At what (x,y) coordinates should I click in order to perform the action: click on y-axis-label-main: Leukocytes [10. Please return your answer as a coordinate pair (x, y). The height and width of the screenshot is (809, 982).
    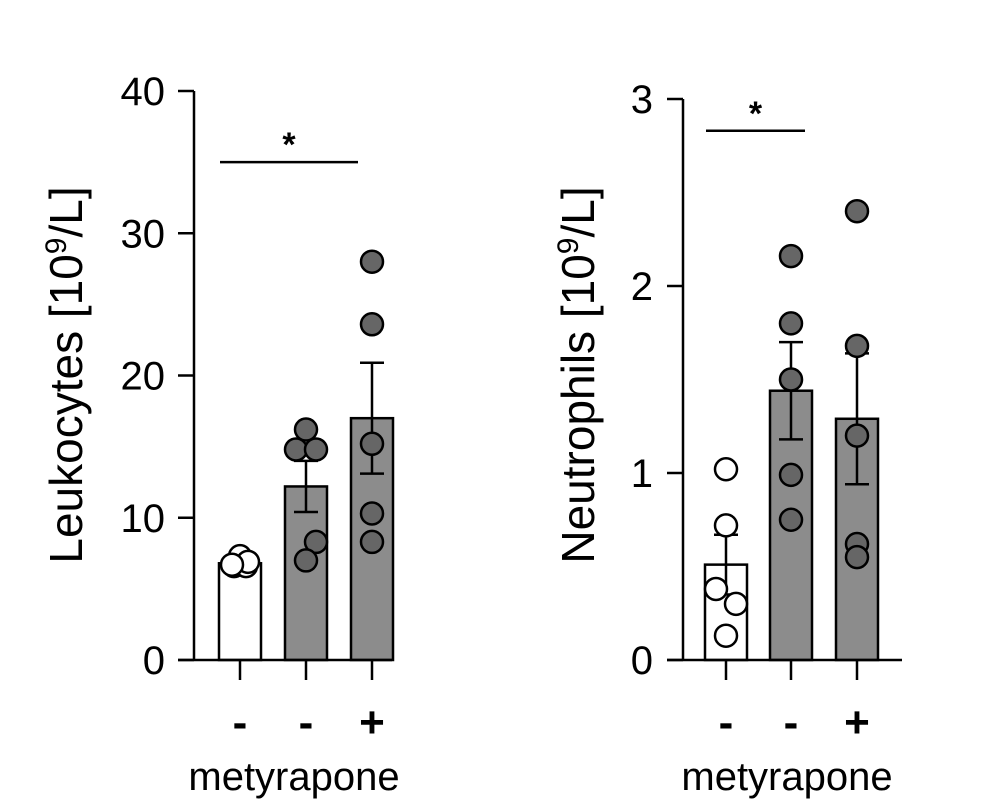
    Looking at the image, I should click on (66, 408).